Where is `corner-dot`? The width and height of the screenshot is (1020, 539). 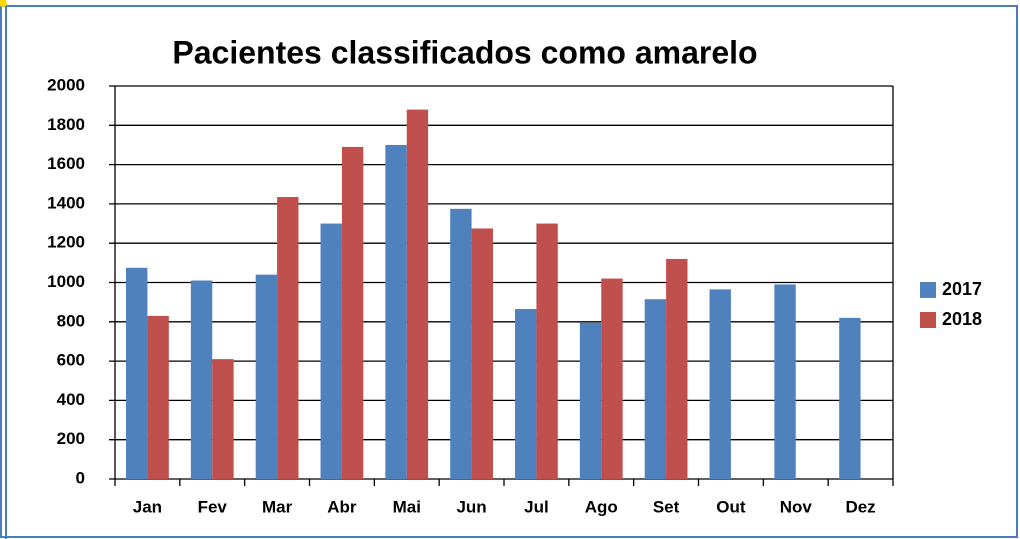
corner-dot is located at coordinates (3, 3).